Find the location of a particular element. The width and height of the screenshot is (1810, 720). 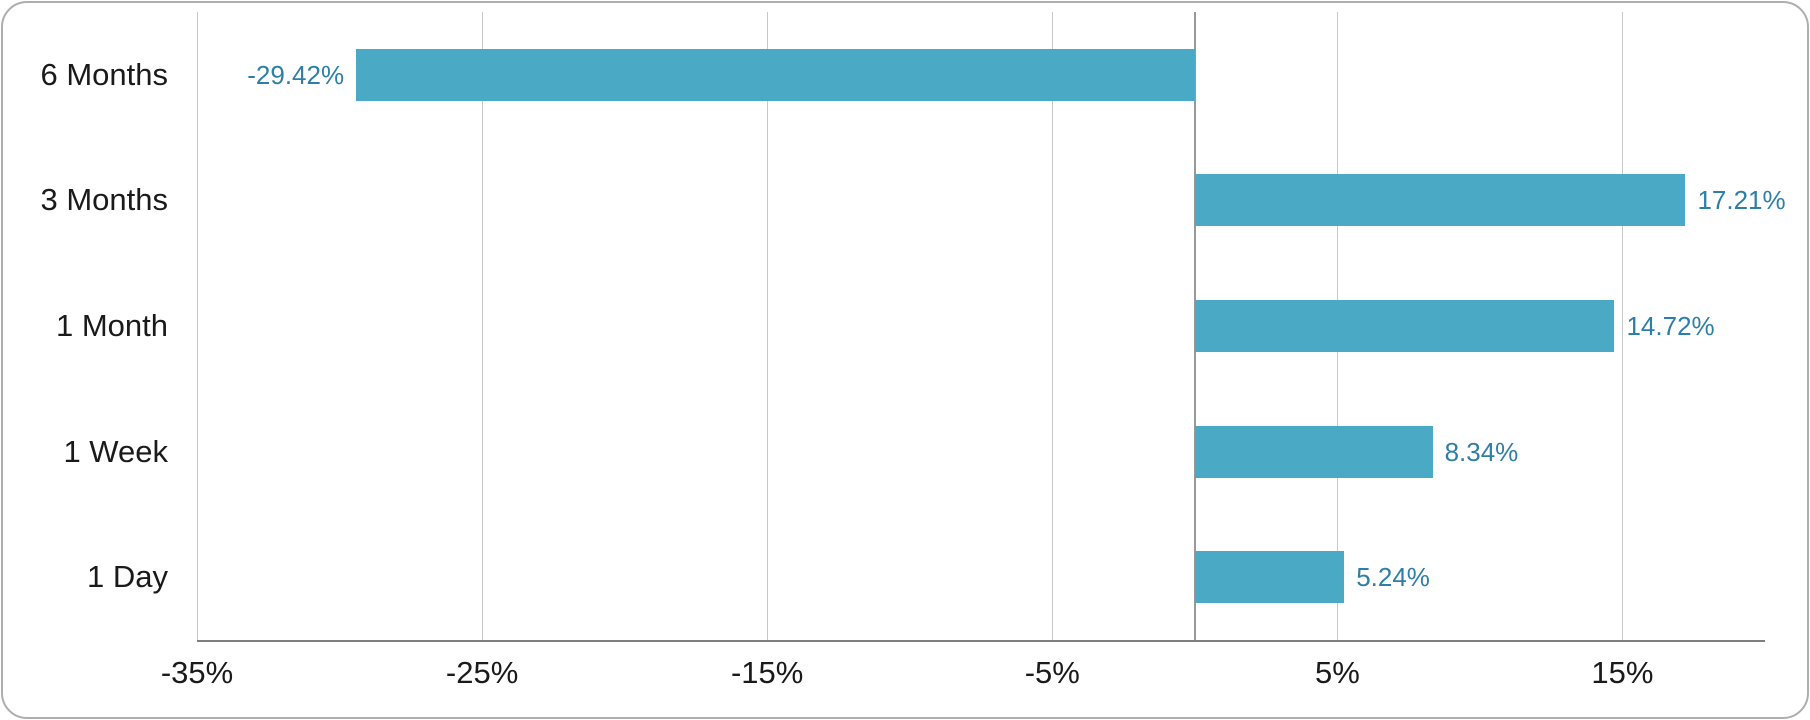

gridline--15% is located at coordinates (767, 326).